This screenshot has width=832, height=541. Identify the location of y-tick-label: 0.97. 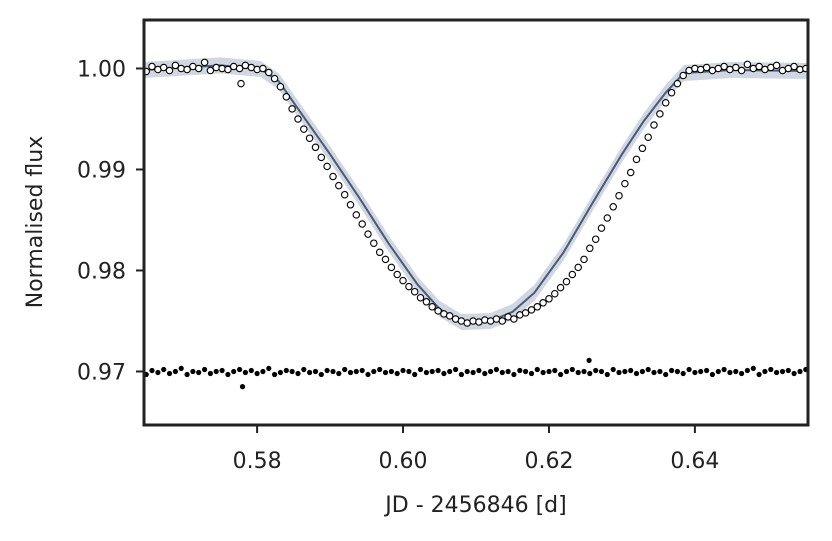
(101, 372).